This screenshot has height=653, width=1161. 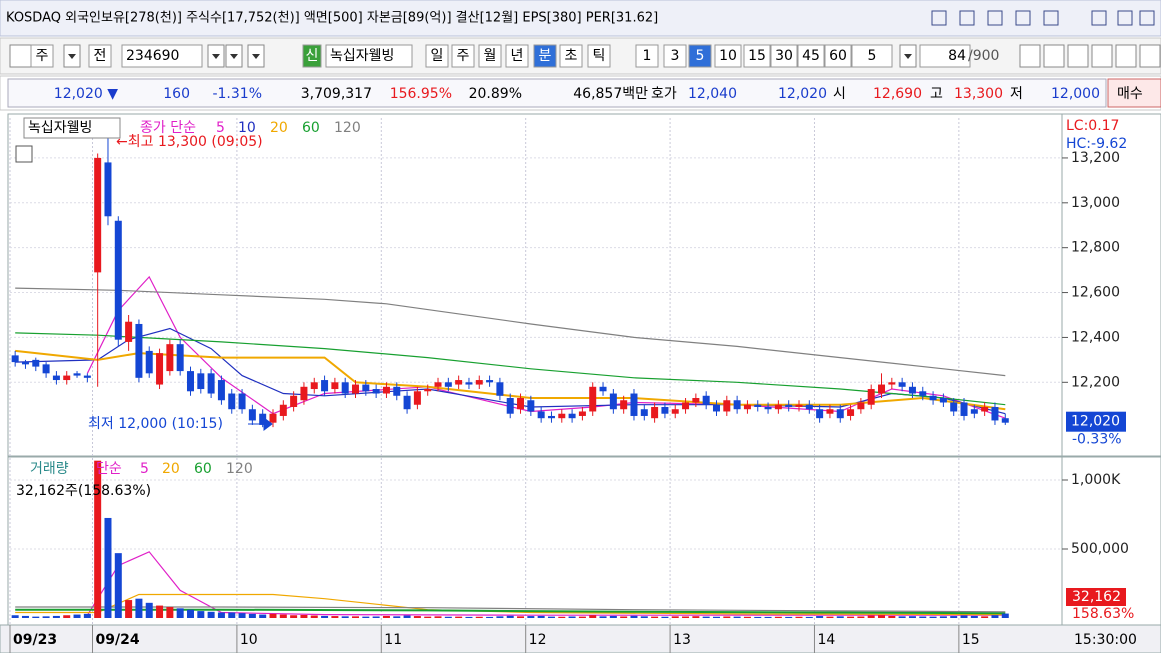 I want to click on x-tick-label: 09/24, so click(x=118, y=640).